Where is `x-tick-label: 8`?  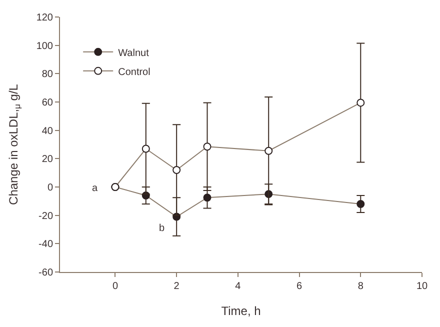 x-tick-label: 8 is located at coordinates (361, 286).